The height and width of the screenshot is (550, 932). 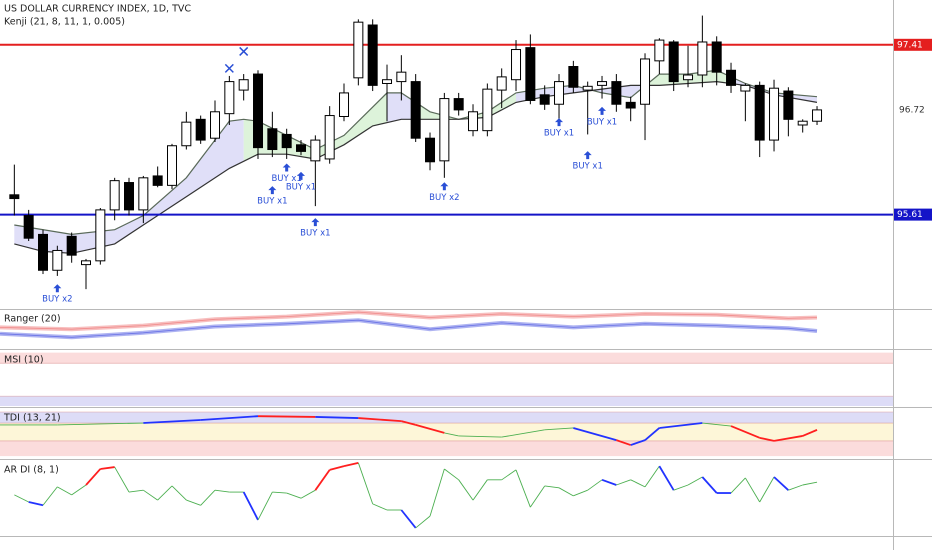 I want to click on pane-title: MSI (10), so click(x=24, y=360).